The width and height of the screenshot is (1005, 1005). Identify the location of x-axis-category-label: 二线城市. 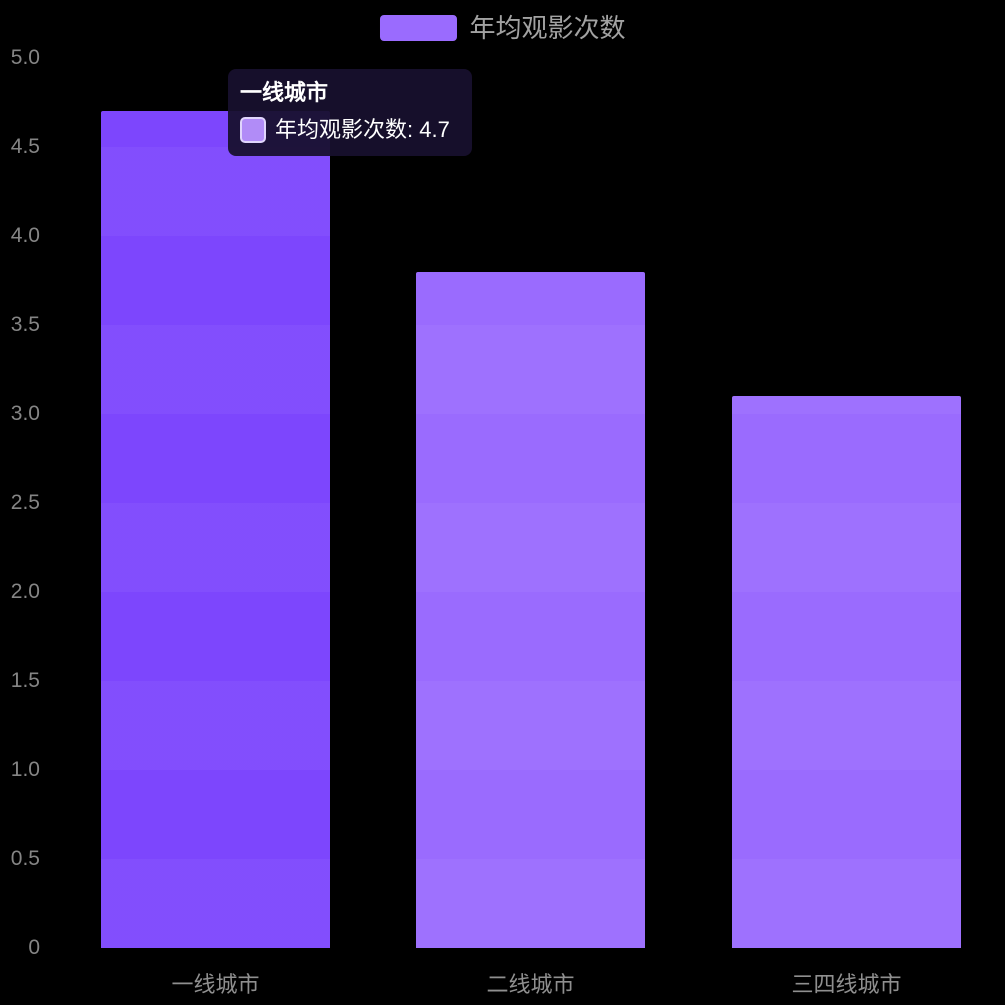
(530, 984).